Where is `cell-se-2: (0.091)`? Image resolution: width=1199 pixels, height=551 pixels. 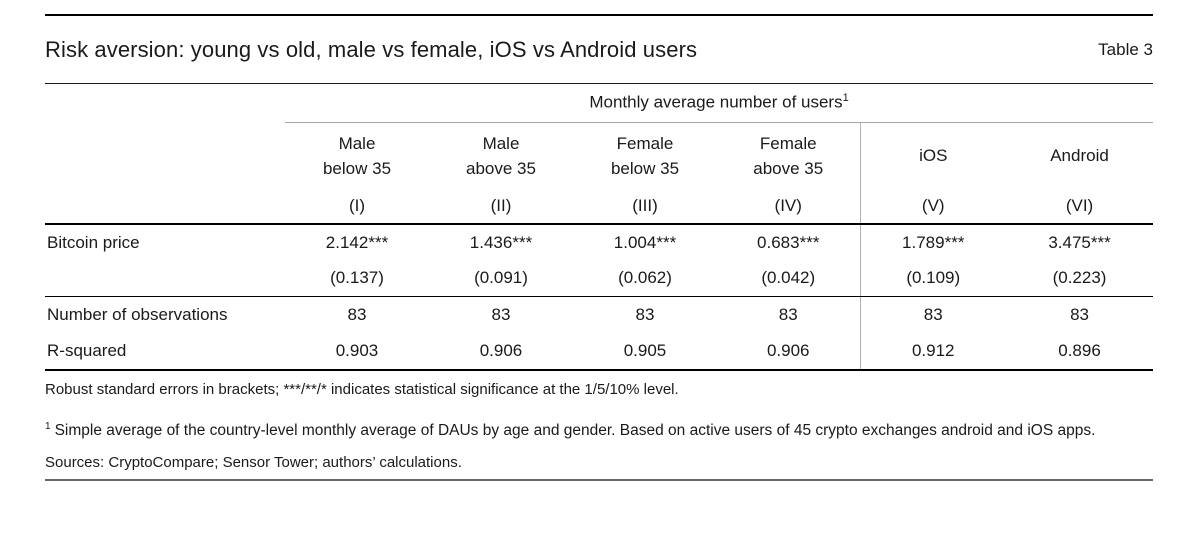 cell-se-2: (0.091) is located at coordinates (501, 278).